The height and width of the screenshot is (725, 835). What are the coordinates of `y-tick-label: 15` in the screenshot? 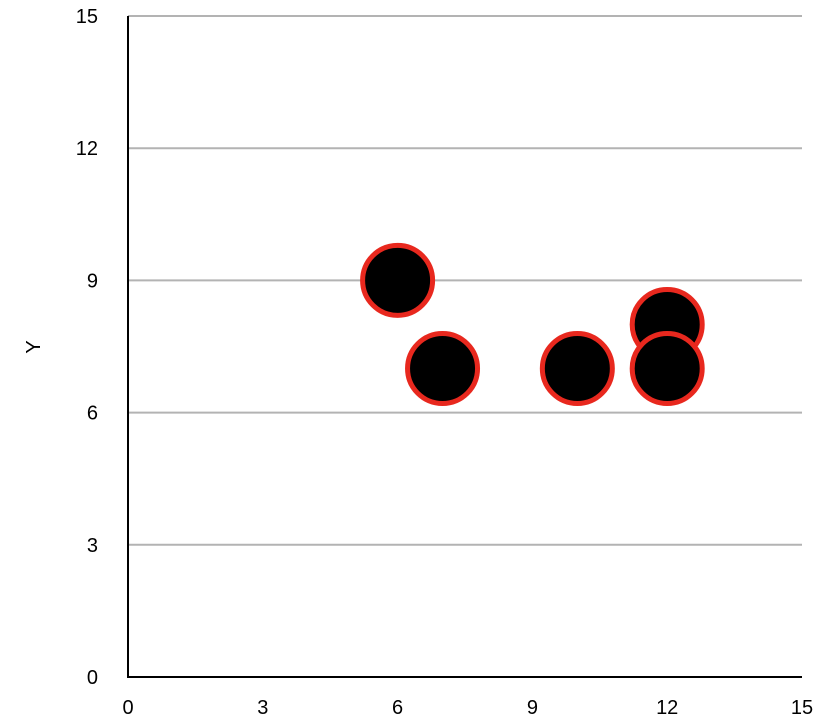 It's located at (87, 17).